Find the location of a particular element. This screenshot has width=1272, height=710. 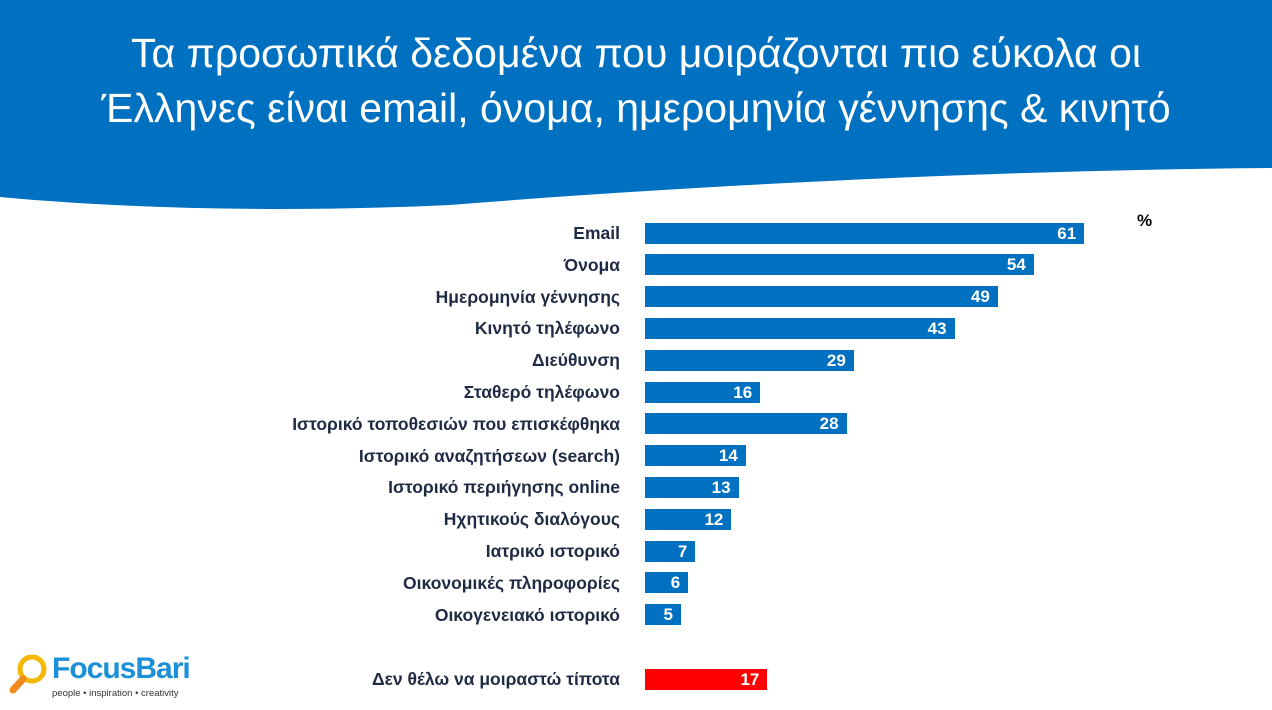

category-label: Ιατρικό ιστορικό is located at coordinates (552, 551).